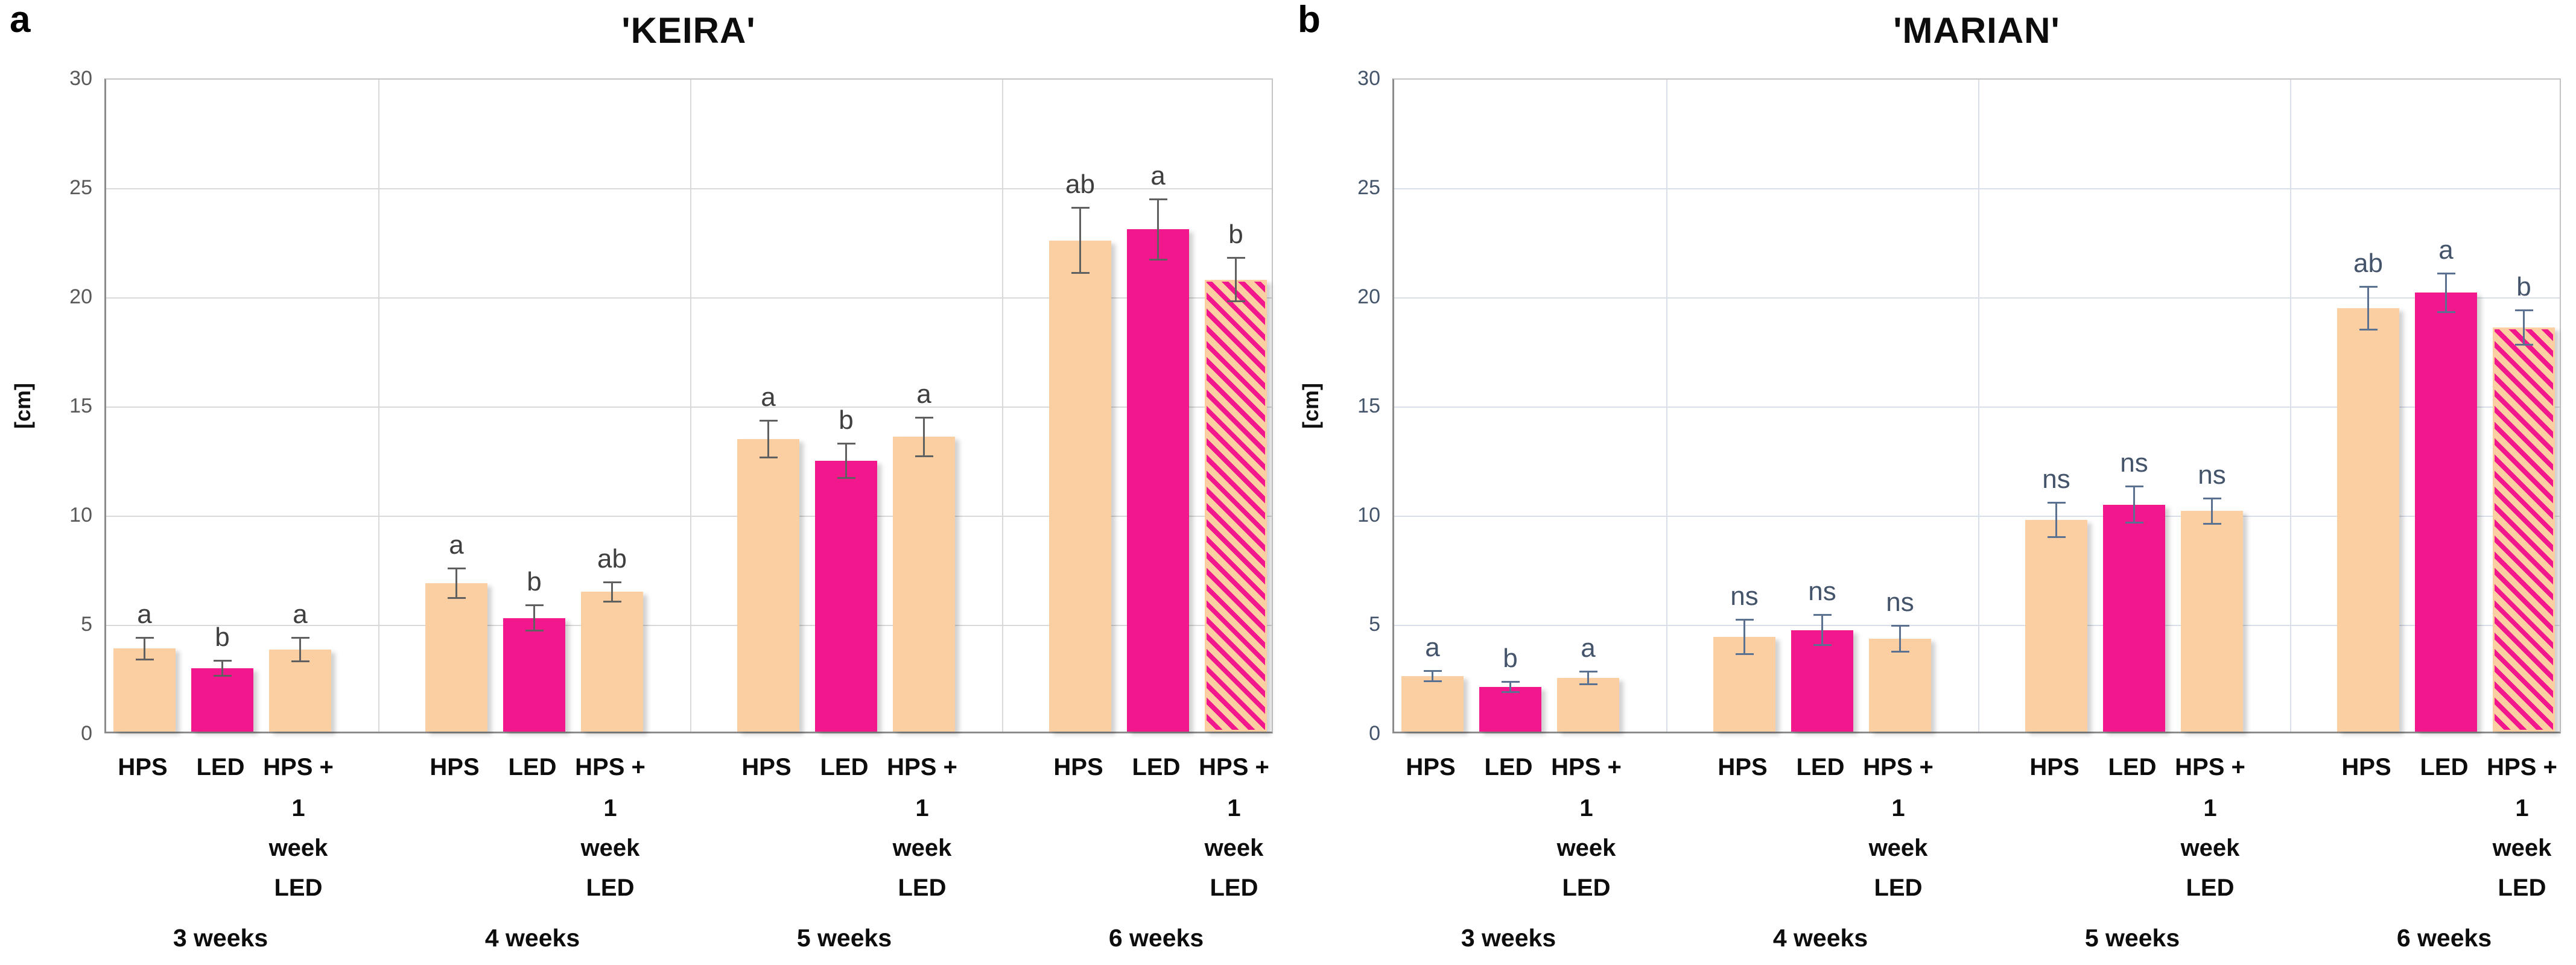 The image size is (2576, 965). What do you see at coordinates (1368, 405) in the screenshot?
I see `y-tick-label: 15` at bounding box center [1368, 405].